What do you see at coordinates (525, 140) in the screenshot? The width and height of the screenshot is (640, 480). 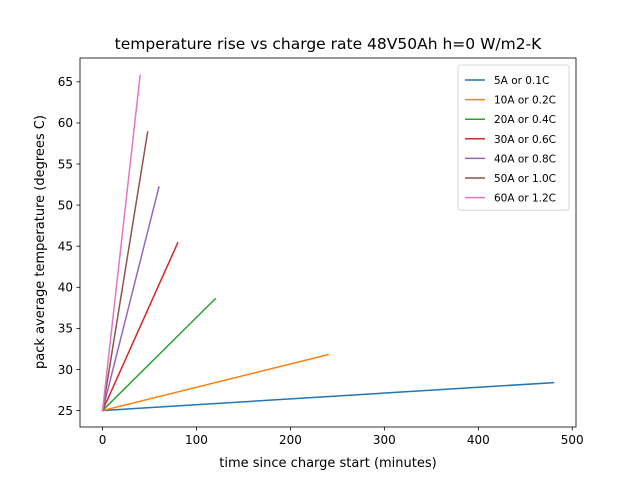 I see `legend-label-3: 30A or 0.6C` at bounding box center [525, 140].